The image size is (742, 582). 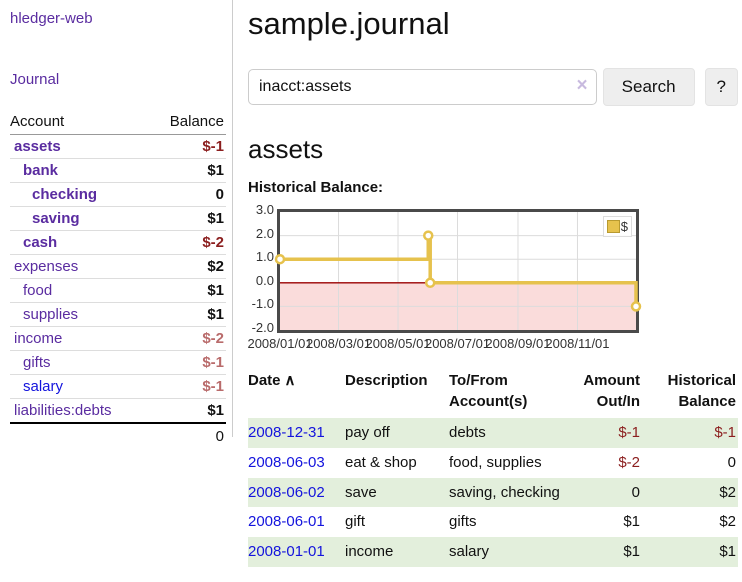 What do you see at coordinates (262, 304) in the screenshot?
I see `y-tick-label: -1.0` at bounding box center [262, 304].